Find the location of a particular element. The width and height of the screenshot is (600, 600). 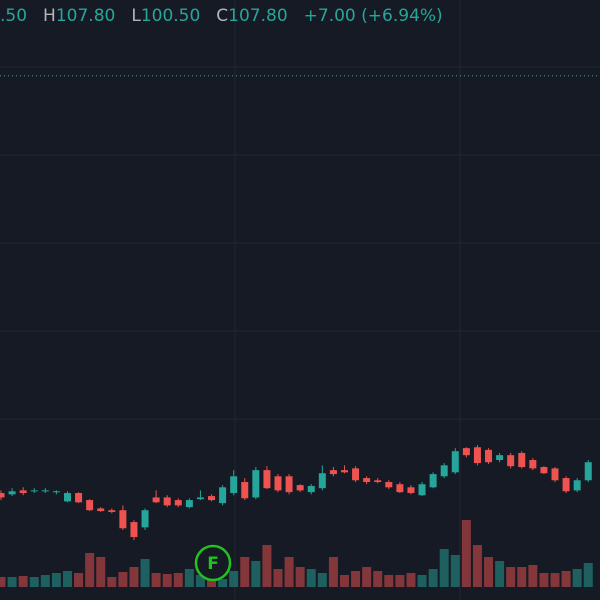

event-marker: F is located at coordinates (213, 563).